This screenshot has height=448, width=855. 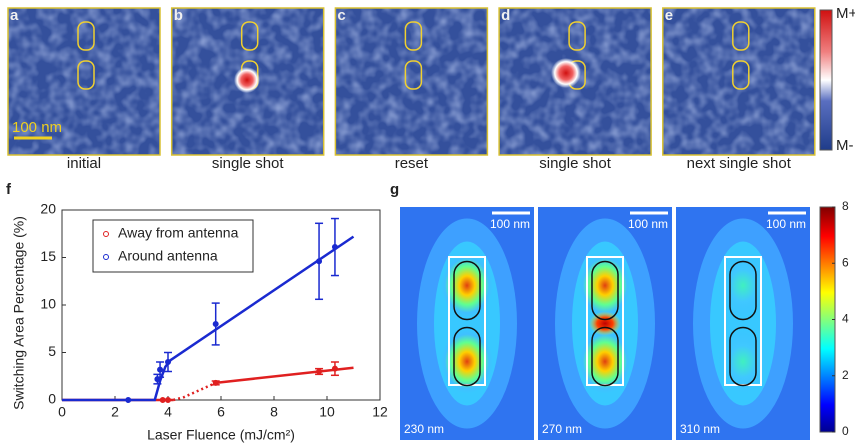 I want to click on y-tick-label: 5, so click(x=52, y=351).